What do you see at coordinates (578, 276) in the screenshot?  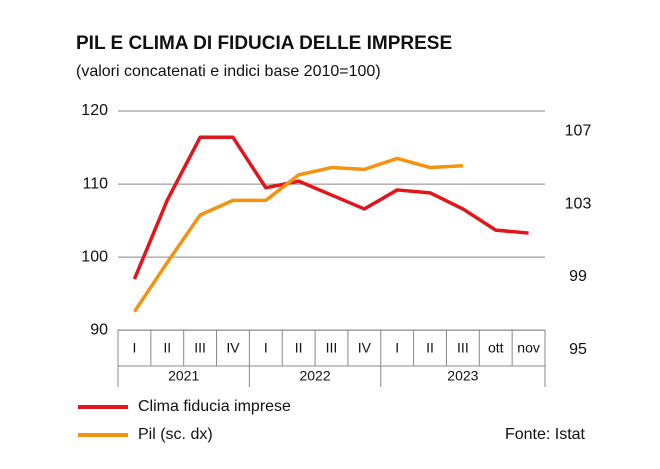 I see `y2-tick-label: 99` at bounding box center [578, 276].